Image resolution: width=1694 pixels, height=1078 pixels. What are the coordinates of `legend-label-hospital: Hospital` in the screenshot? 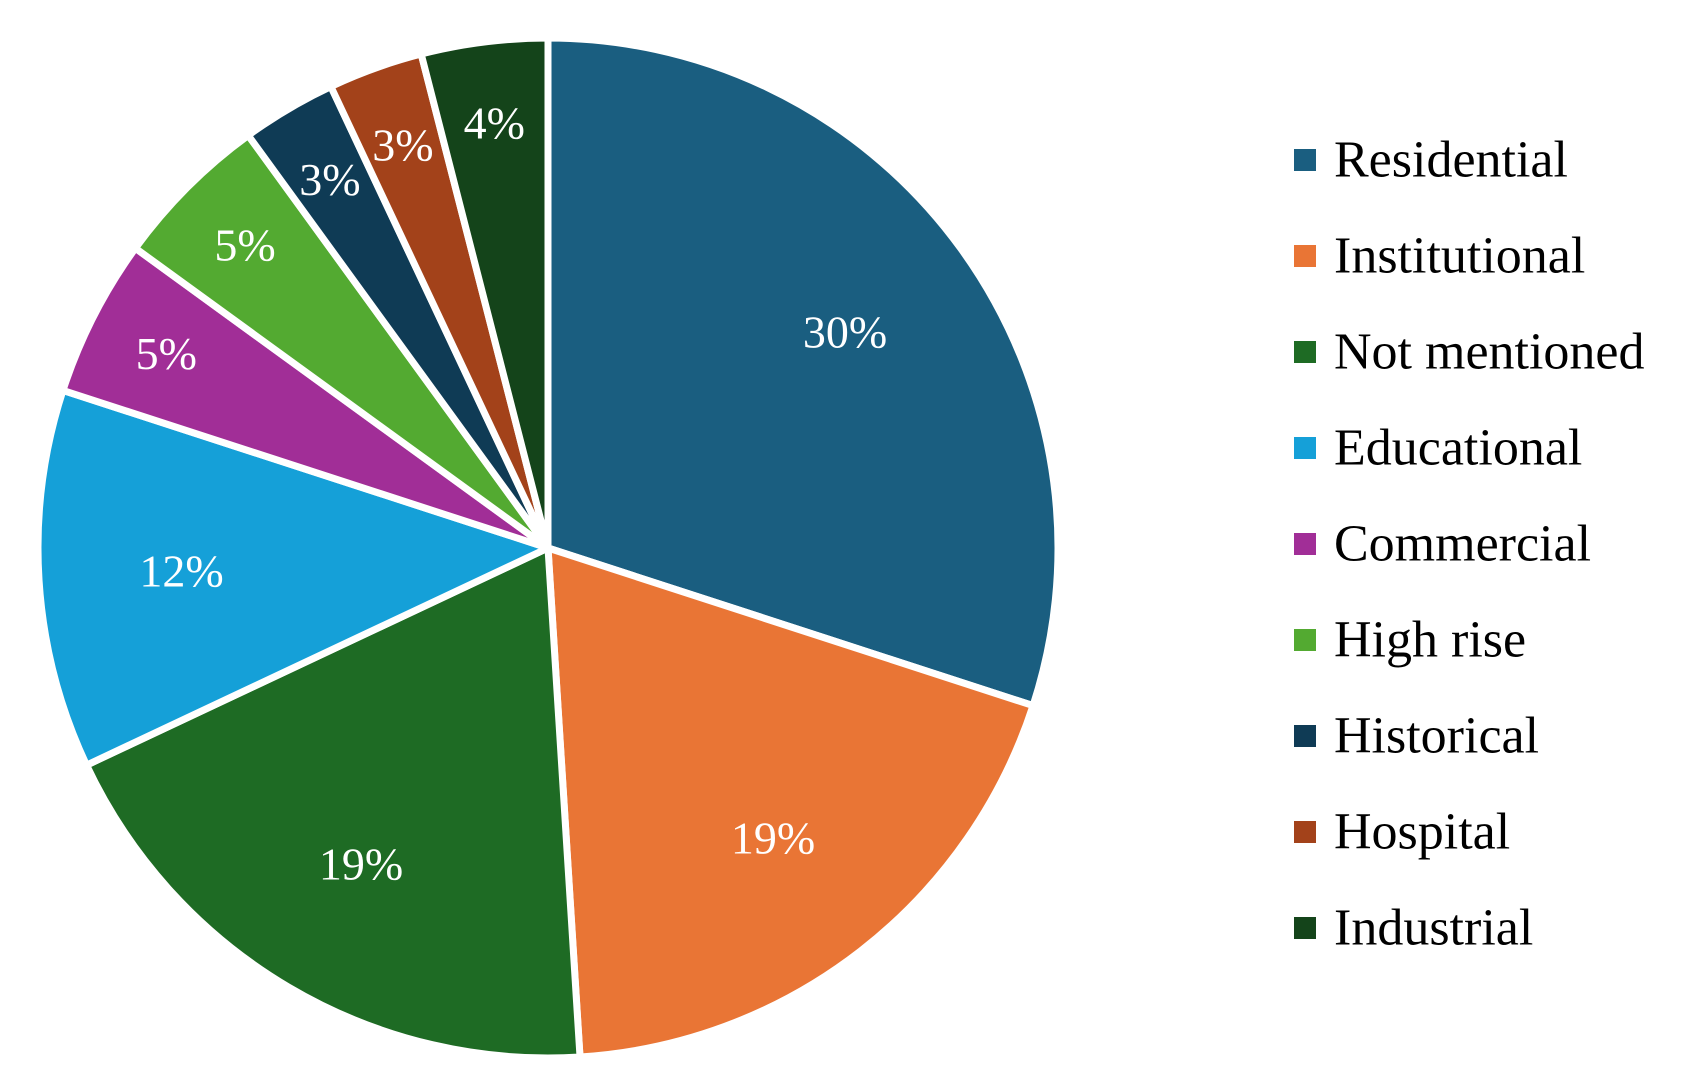 It's located at (1422, 832).